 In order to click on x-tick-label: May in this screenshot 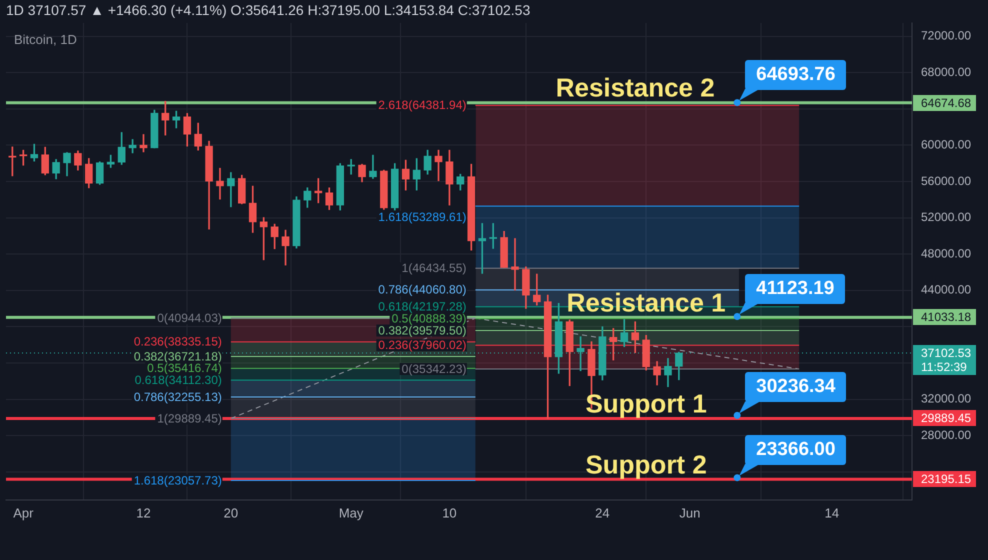, I will do `click(351, 512)`.